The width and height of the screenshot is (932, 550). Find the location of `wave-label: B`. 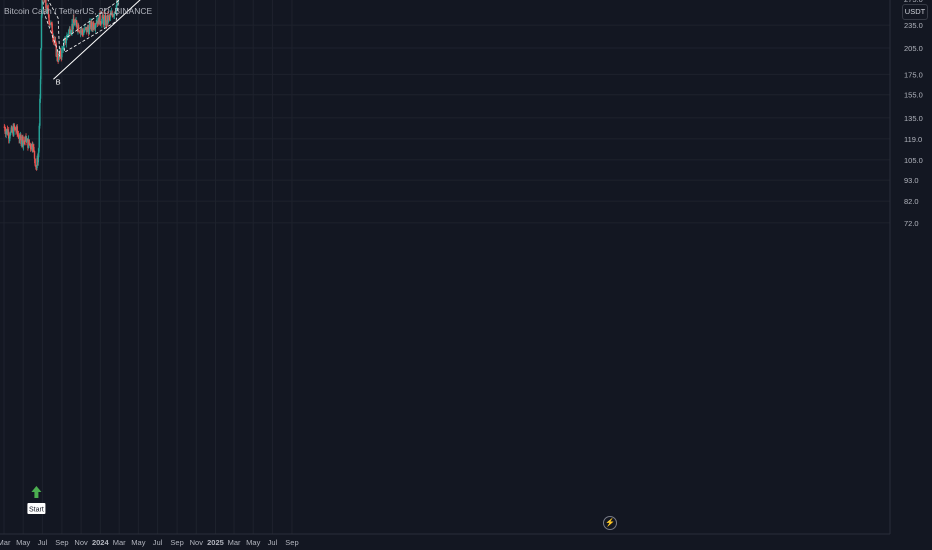

wave-label: B is located at coordinates (58, 81).